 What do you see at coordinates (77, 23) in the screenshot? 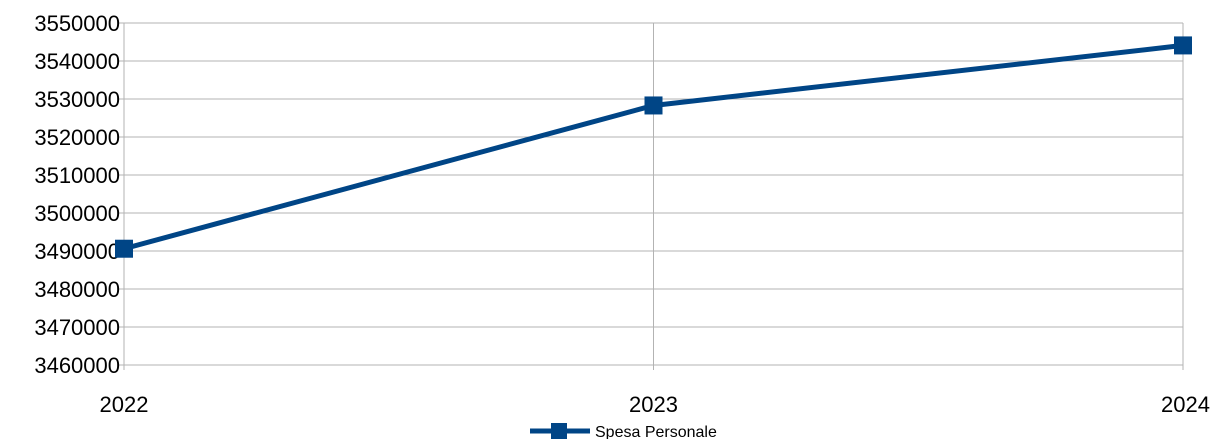
I see `y-tick-label: 3550000` at bounding box center [77, 23].